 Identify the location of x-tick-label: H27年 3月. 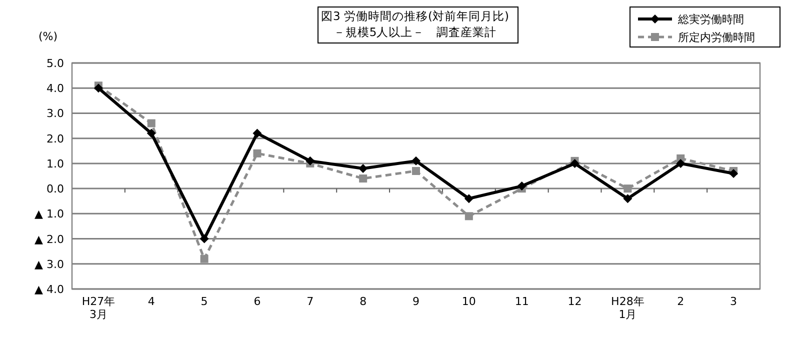
(99, 308).